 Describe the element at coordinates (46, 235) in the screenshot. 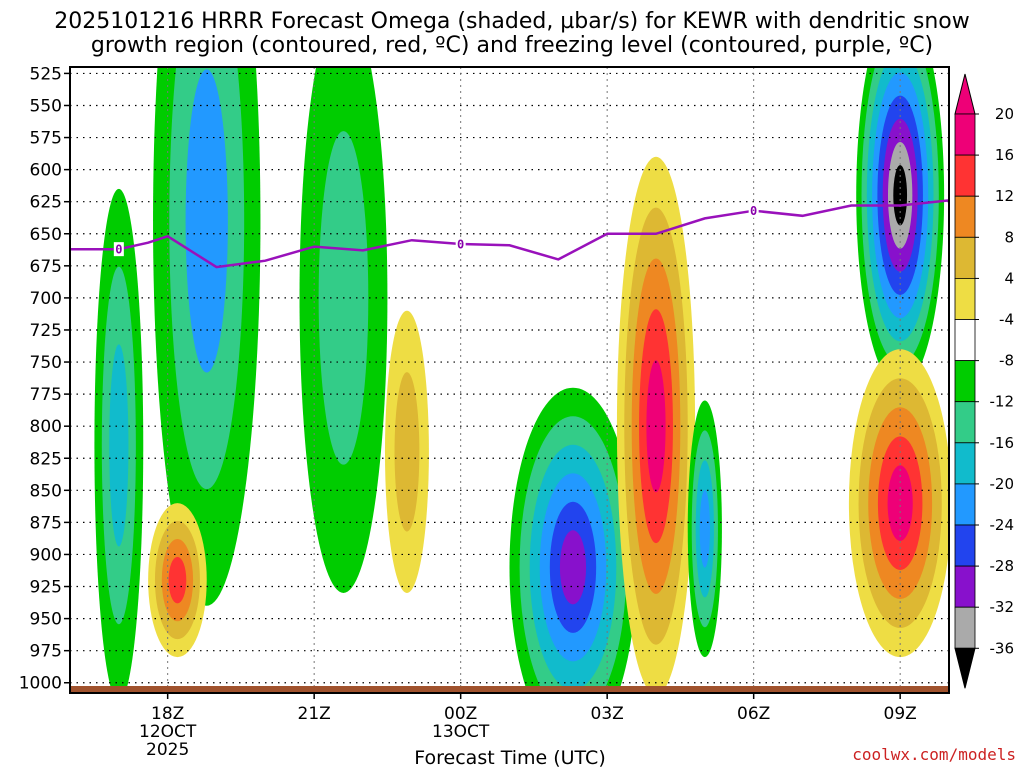

I see `y-tick-label: 650` at that location.